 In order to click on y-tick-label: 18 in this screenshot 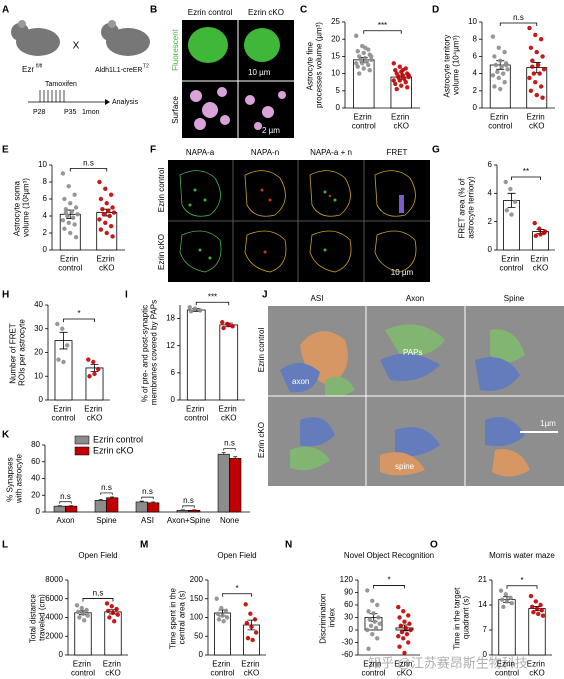, I will do `click(170, 318)`.